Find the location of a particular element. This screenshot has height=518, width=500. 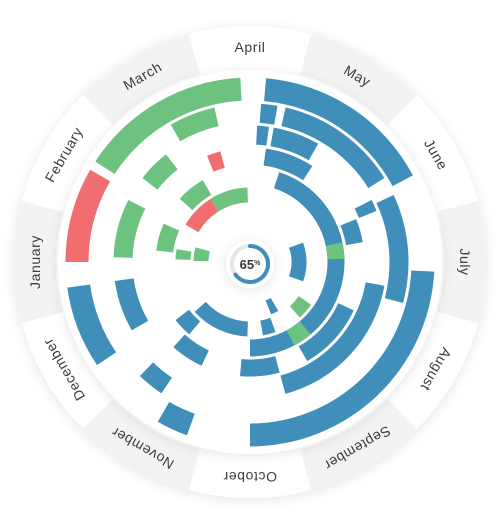

sector-july is located at coordinates (461, 262).